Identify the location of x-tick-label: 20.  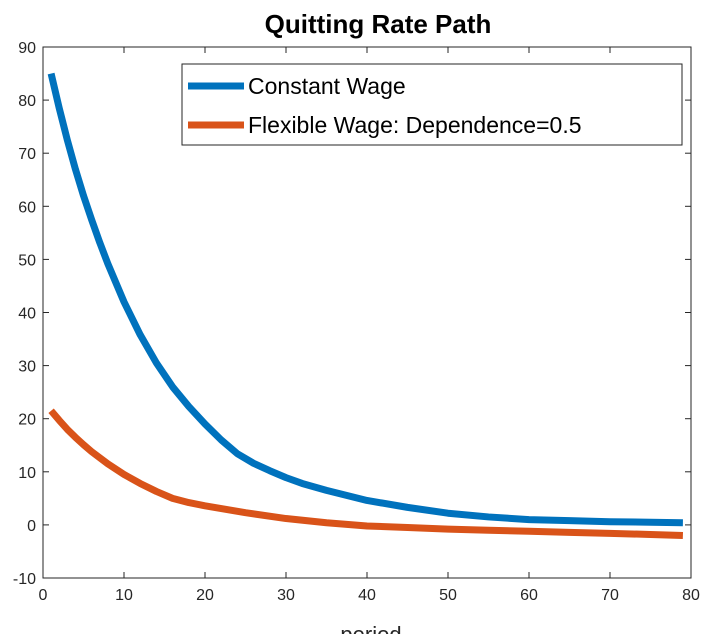
(205, 595).